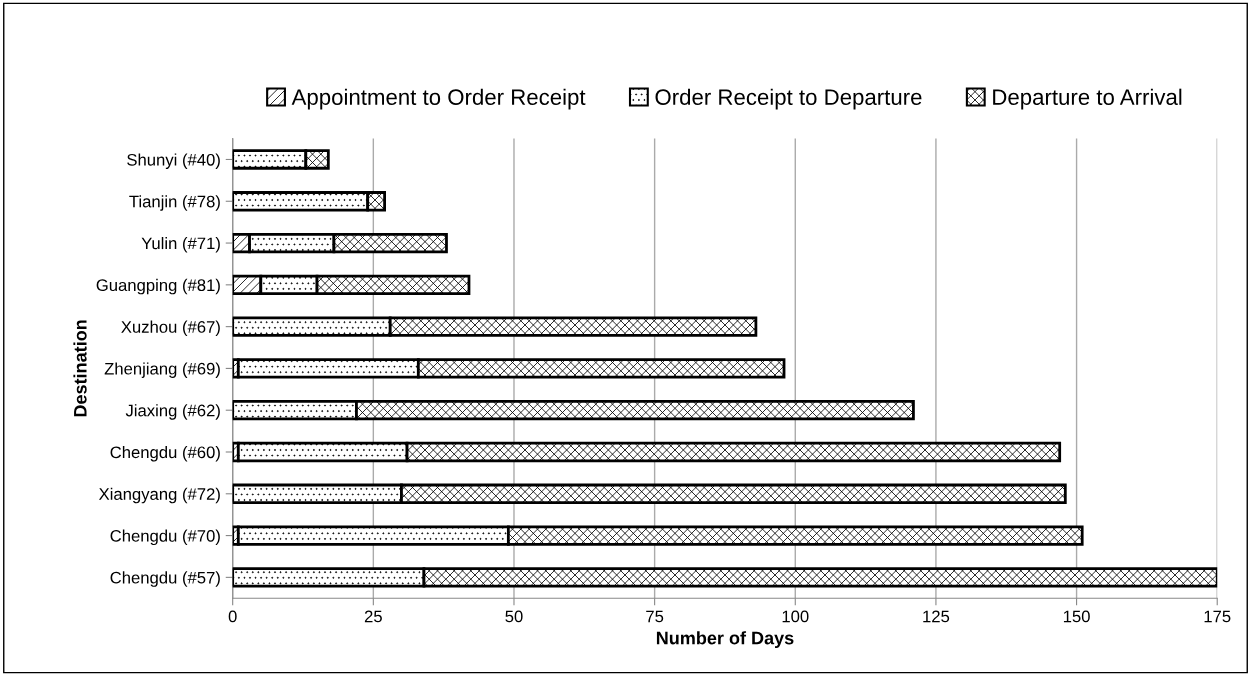  Describe the element at coordinates (1087, 99) in the screenshot. I see `legend-label: Departure to Arrival` at that location.